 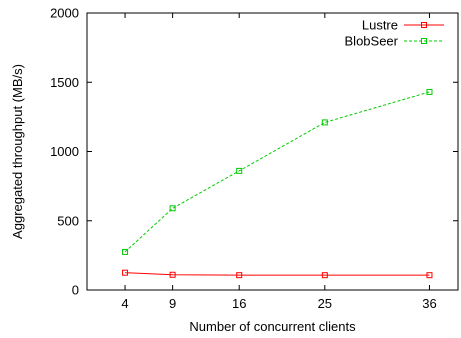 I want to click on x-tick-label: 25, so click(x=325, y=303).